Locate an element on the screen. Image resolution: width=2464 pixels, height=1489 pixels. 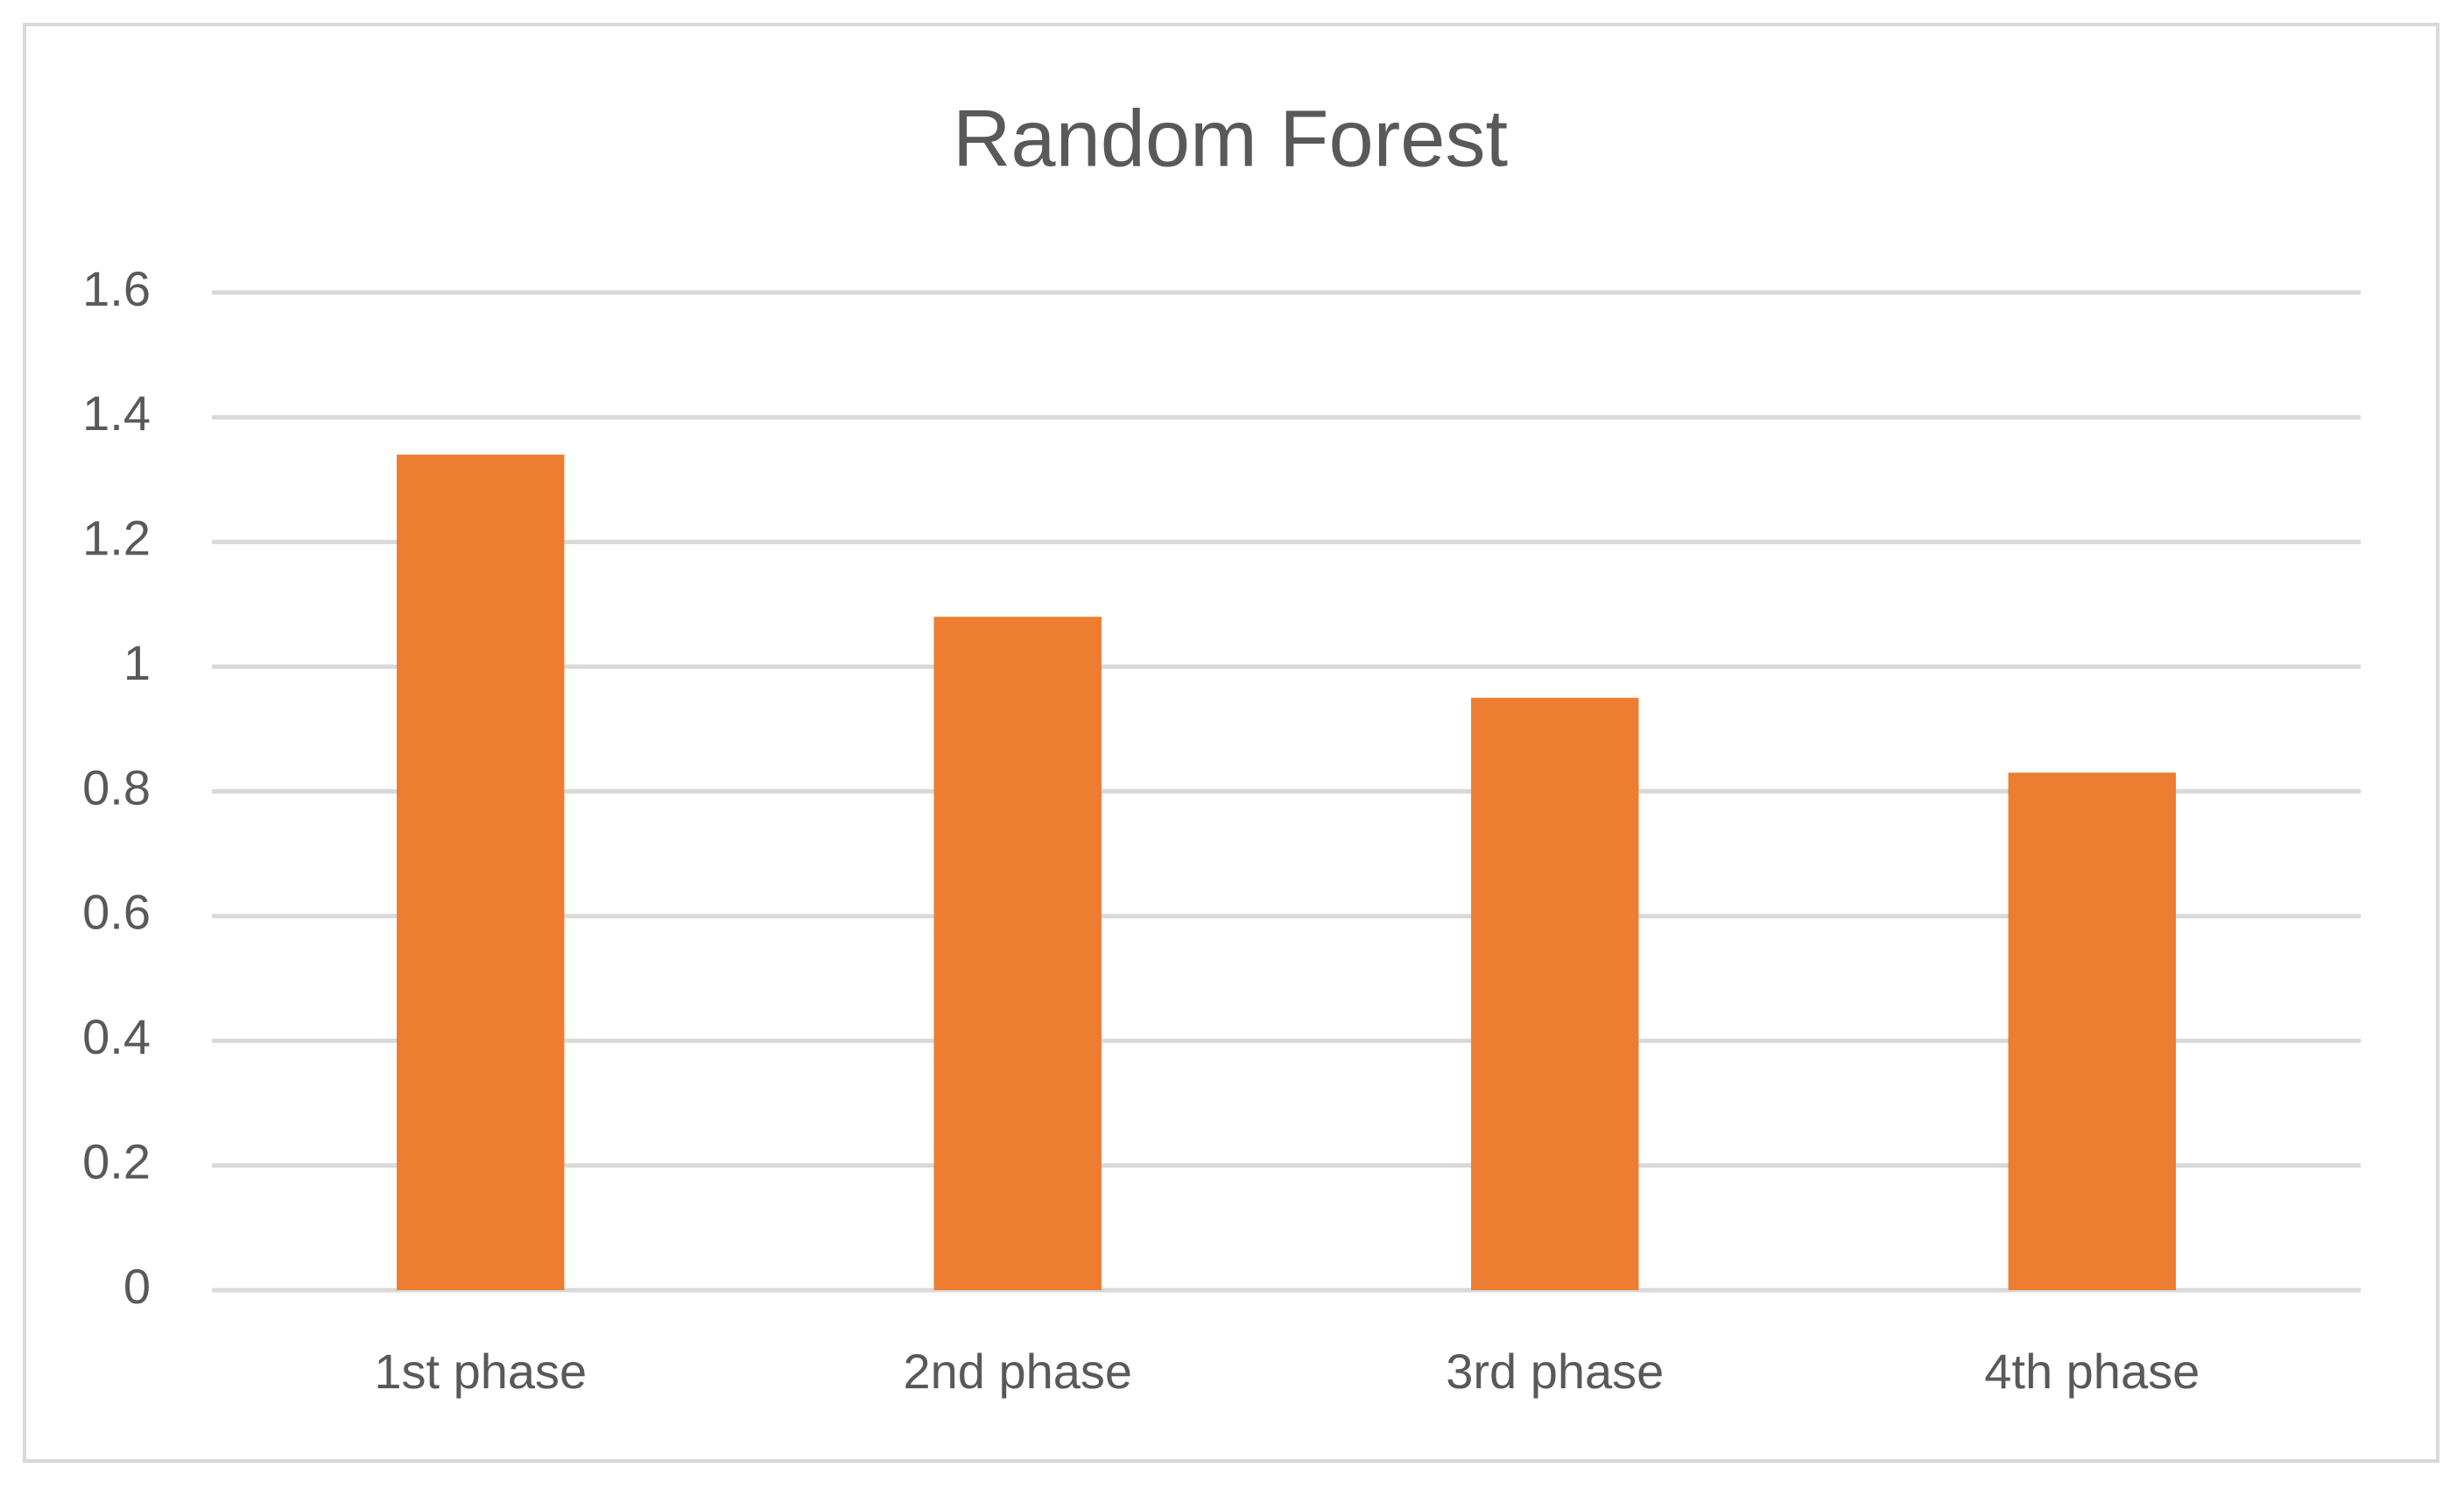
y-tick-label: 1.2 is located at coordinates (117, 538).